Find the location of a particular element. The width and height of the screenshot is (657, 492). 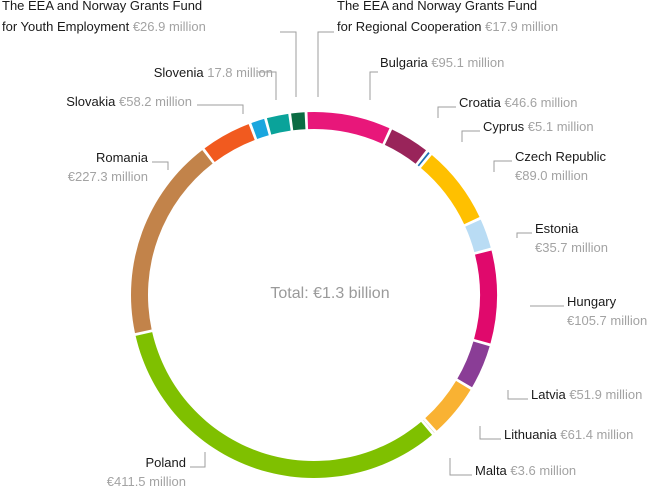

slice-label-czech-republic: Czech Republic is located at coordinates (561, 156).